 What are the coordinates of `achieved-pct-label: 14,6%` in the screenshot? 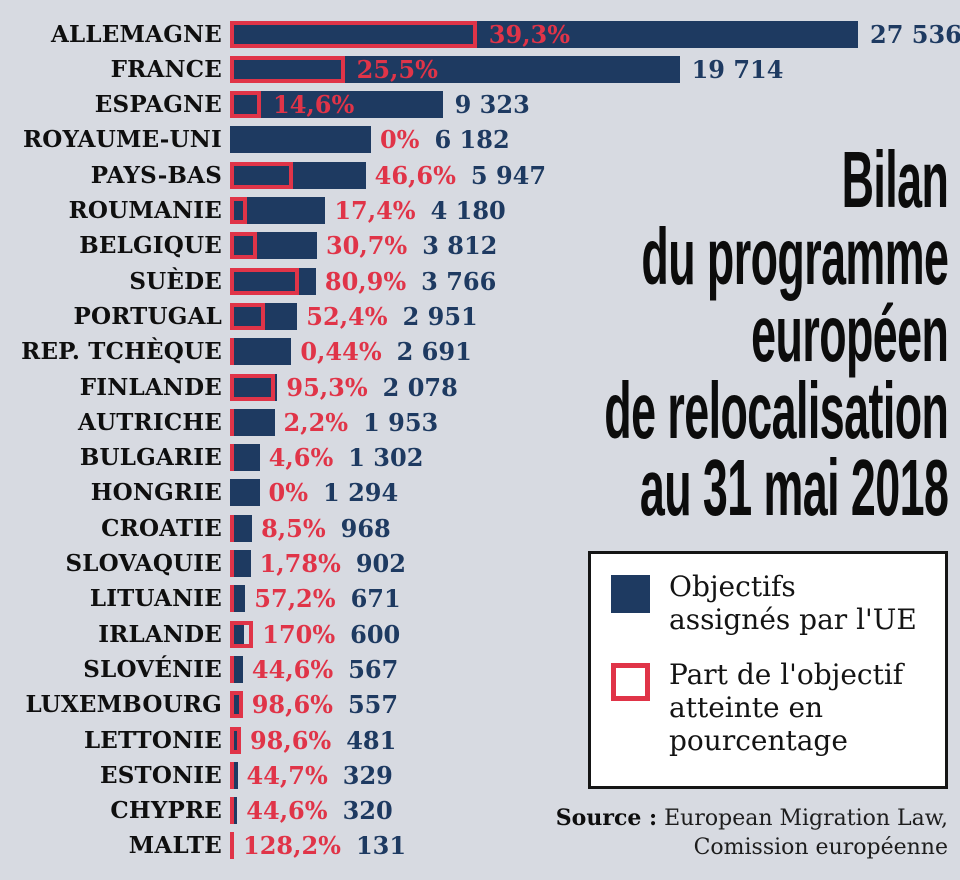 It's located at (314, 105).